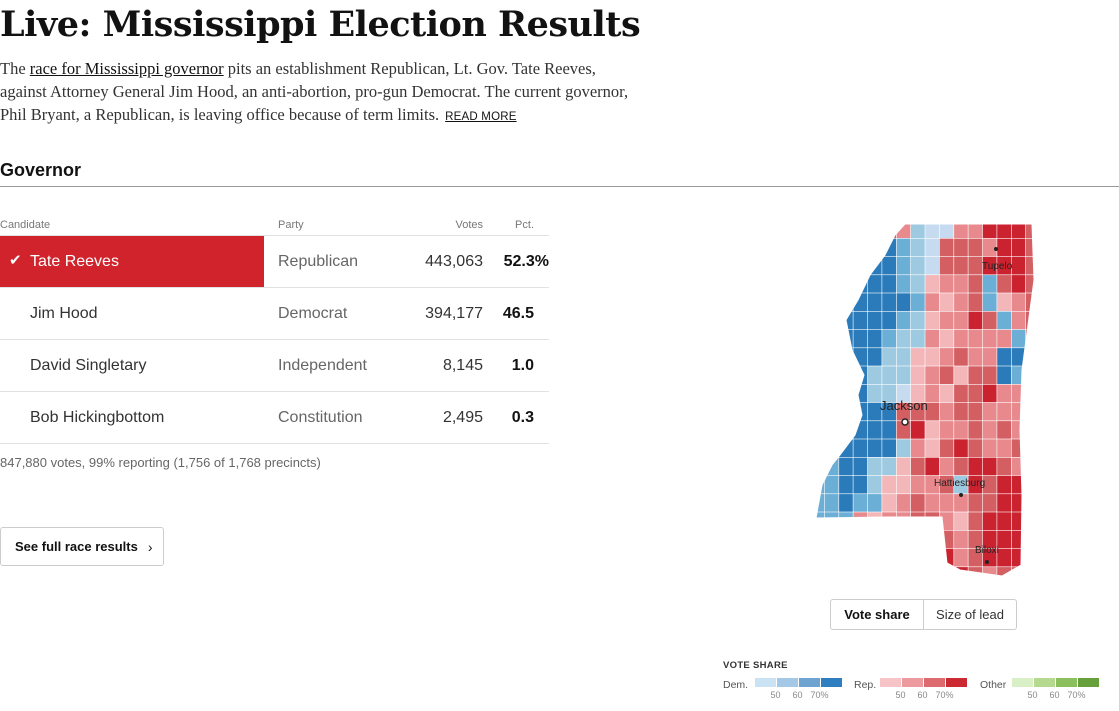  I want to click on vote-share-toggle-button: Vote share, so click(877, 614).